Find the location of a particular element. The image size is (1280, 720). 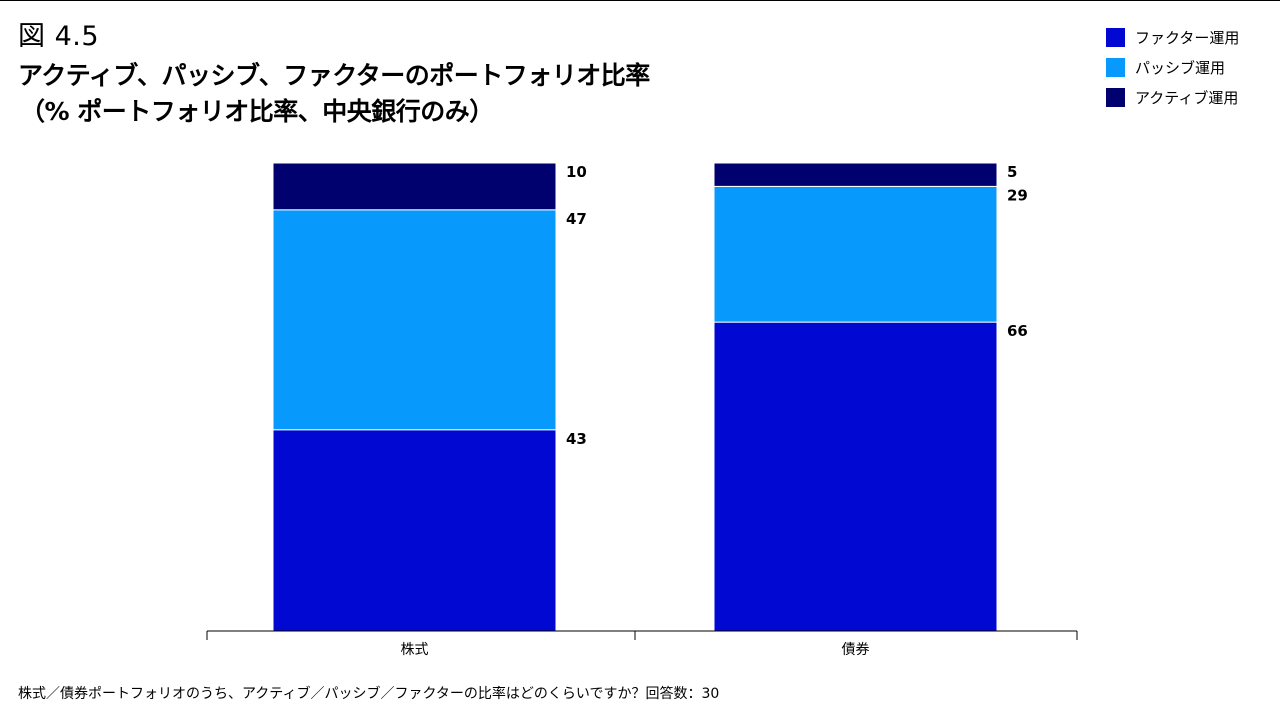

legend-label-passive: パッシブ運用 is located at coordinates (1180, 67).